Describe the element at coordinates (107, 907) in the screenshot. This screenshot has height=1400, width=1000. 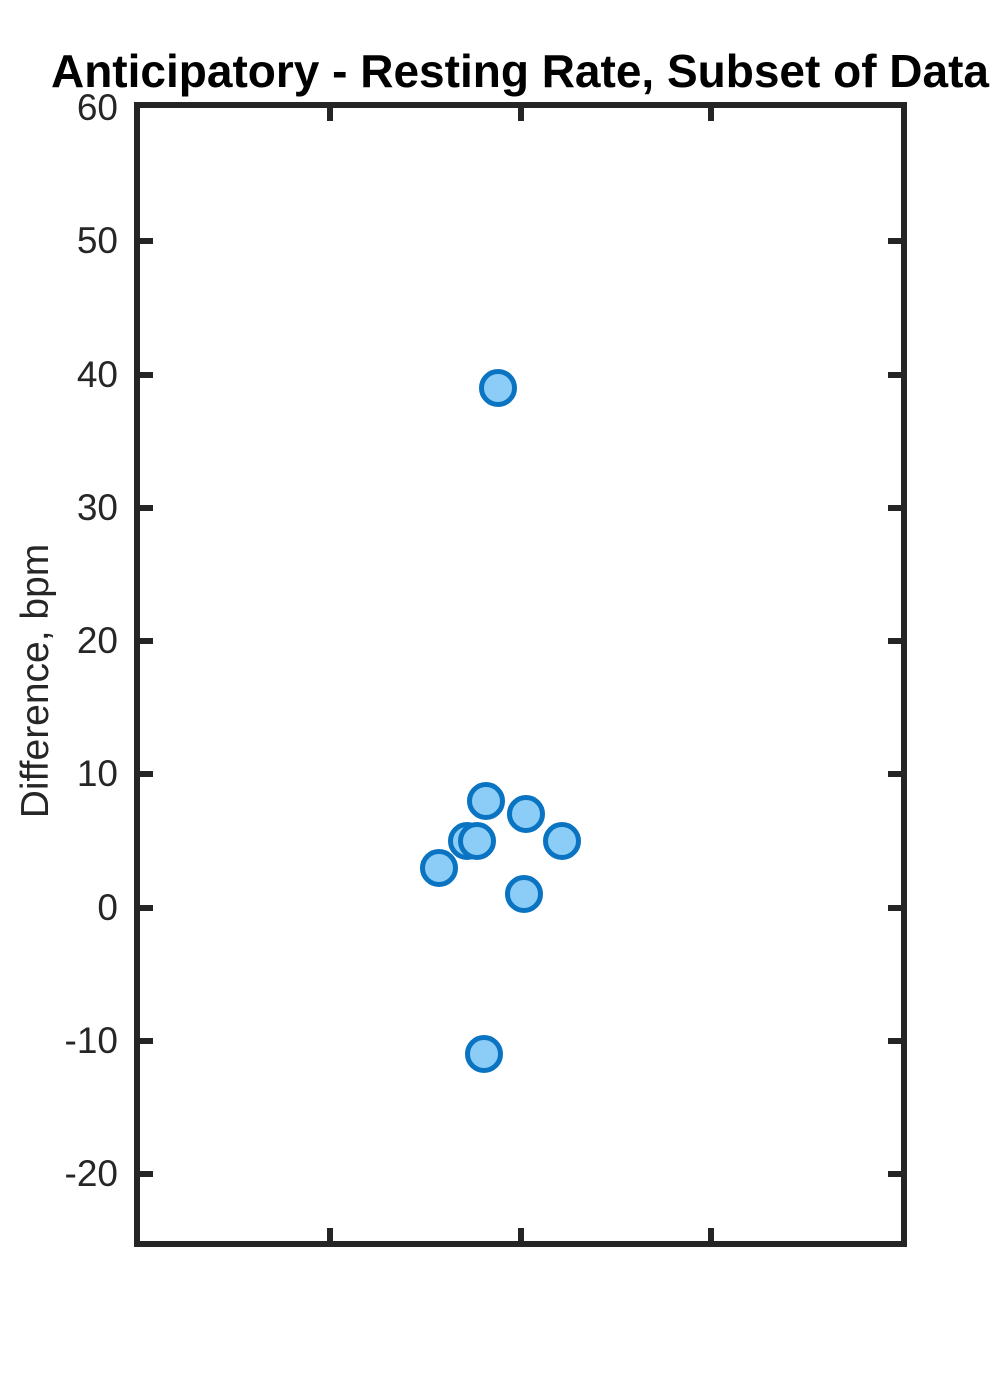
I see `y-tick-label: 0` at that location.